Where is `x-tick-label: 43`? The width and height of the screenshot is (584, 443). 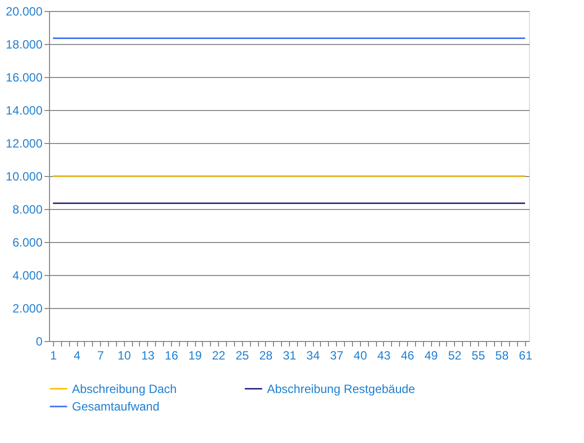
x-tick-label: 43 is located at coordinates (384, 355).